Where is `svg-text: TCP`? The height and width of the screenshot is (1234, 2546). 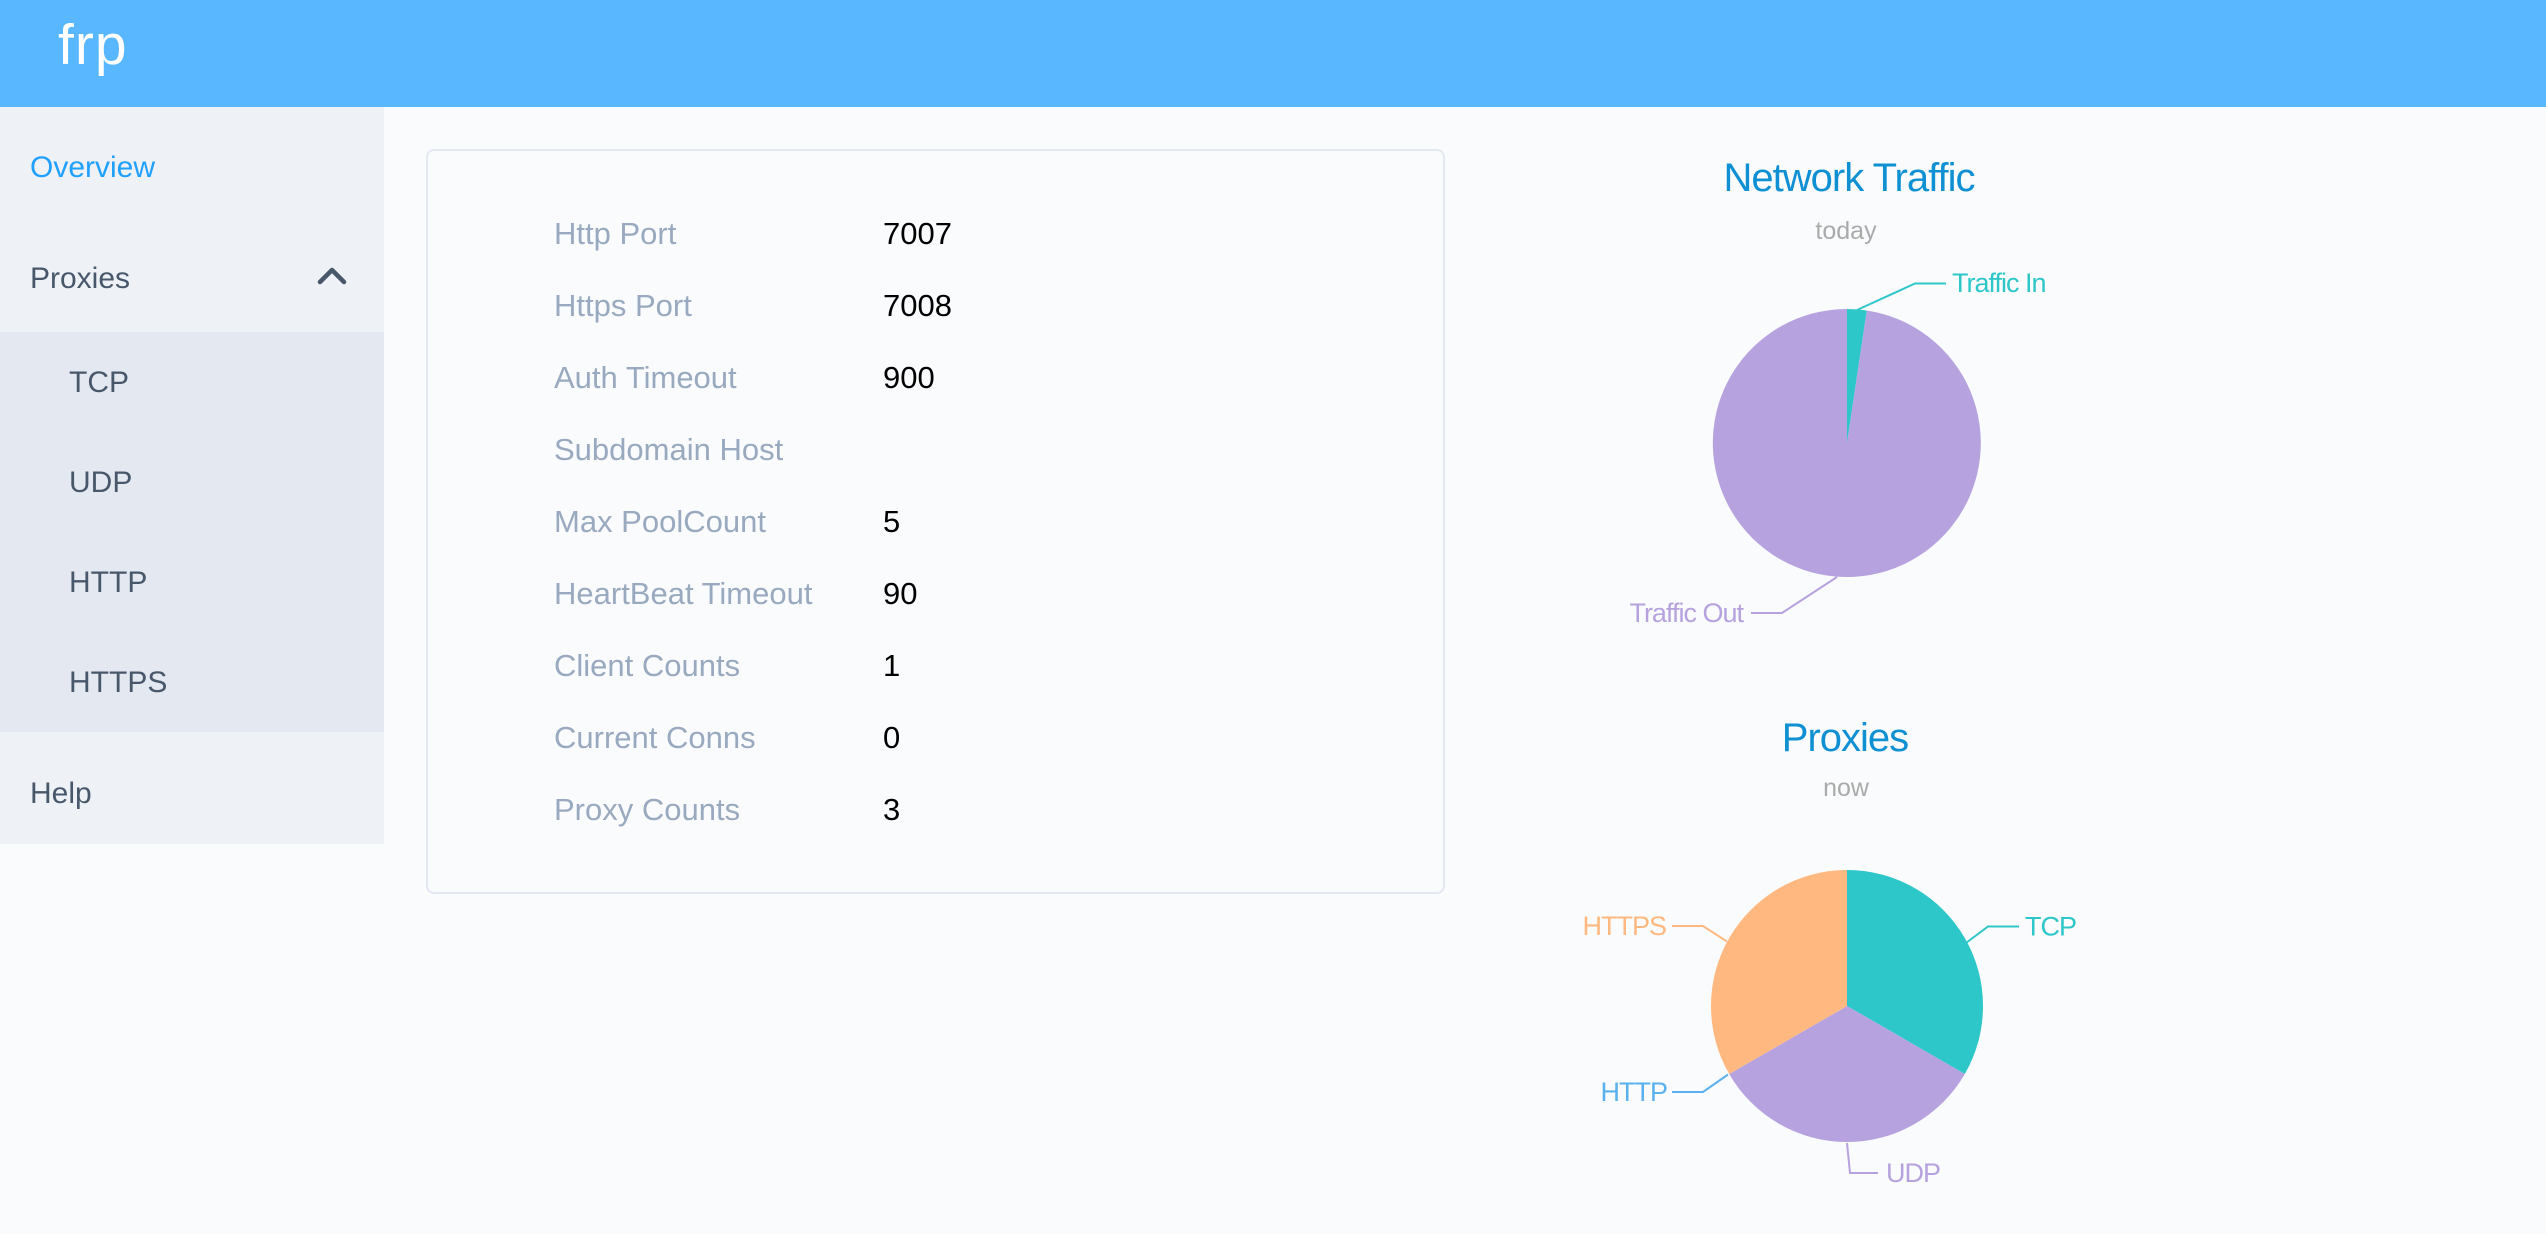 svg-text: TCP is located at coordinates (2050, 927).